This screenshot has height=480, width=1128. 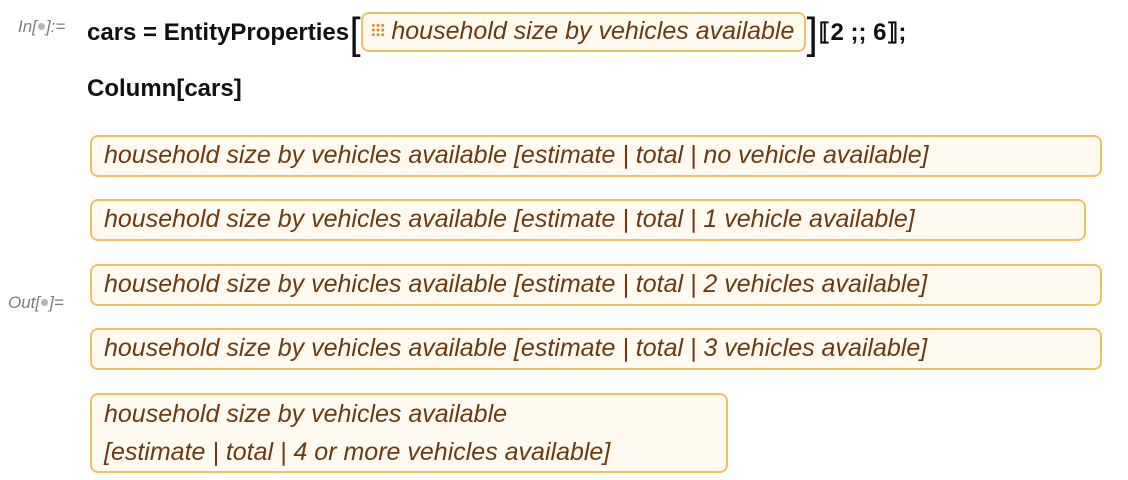 What do you see at coordinates (378, 30) in the screenshot?
I see `entity-grid-icon` at bounding box center [378, 30].